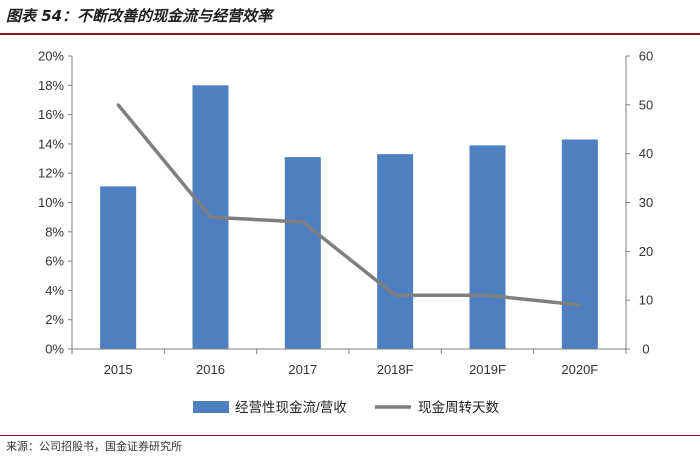  I want to click on legend-bar-label: 经营性现金流/营收, so click(291, 407).